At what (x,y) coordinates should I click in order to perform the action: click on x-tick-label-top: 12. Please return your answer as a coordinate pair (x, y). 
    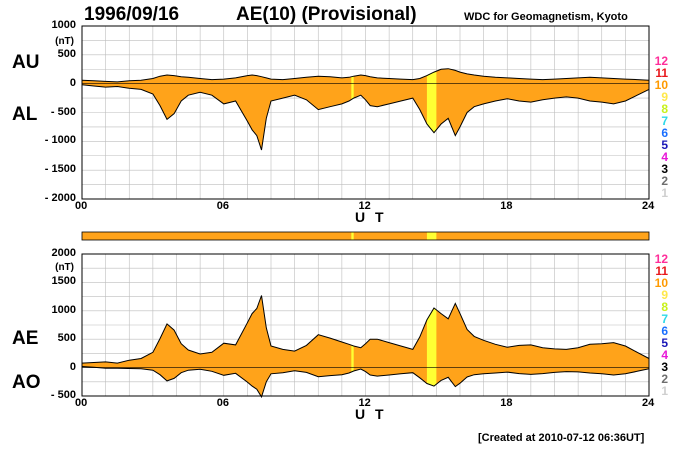
    Looking at the image, I should click on (364, 206).